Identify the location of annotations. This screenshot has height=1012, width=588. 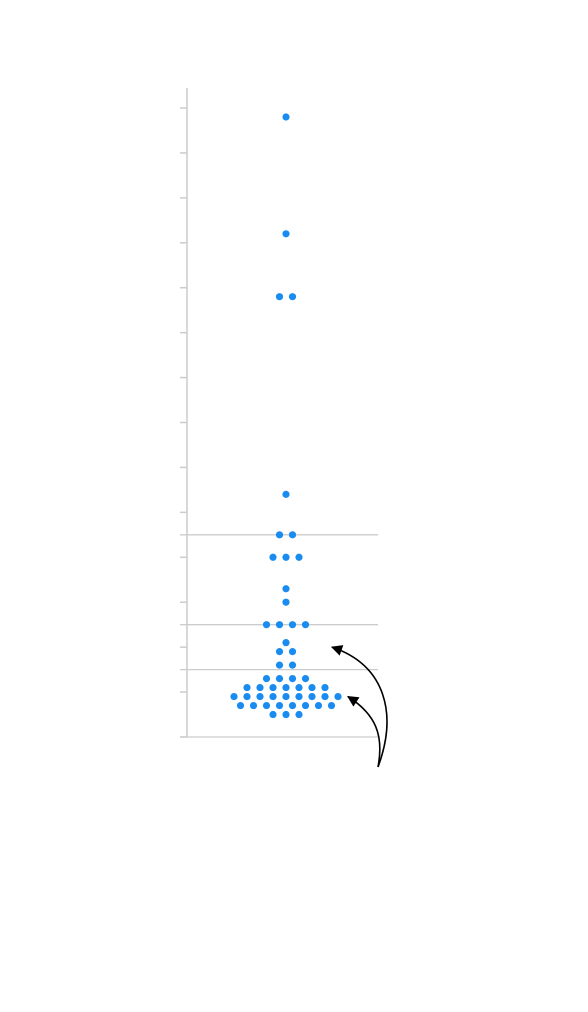
(359, 706).